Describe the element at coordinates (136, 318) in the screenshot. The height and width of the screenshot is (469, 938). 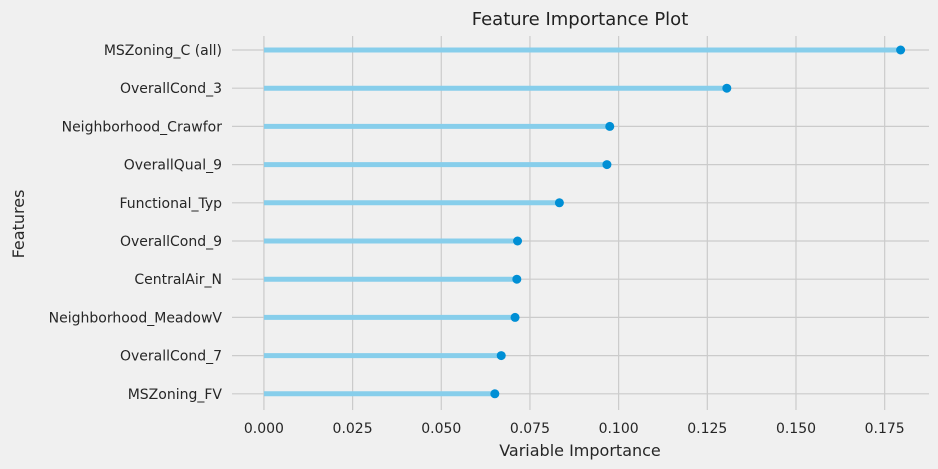
I see `y-tick-label: Neighborhood_MeadowV` at that location.